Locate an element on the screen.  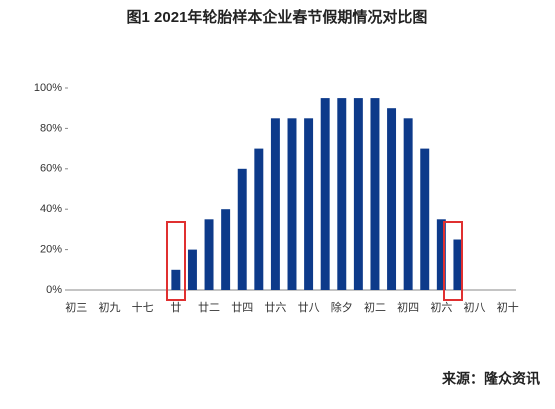
x-tick-label: 廿 is located at coordinates (175, 307).